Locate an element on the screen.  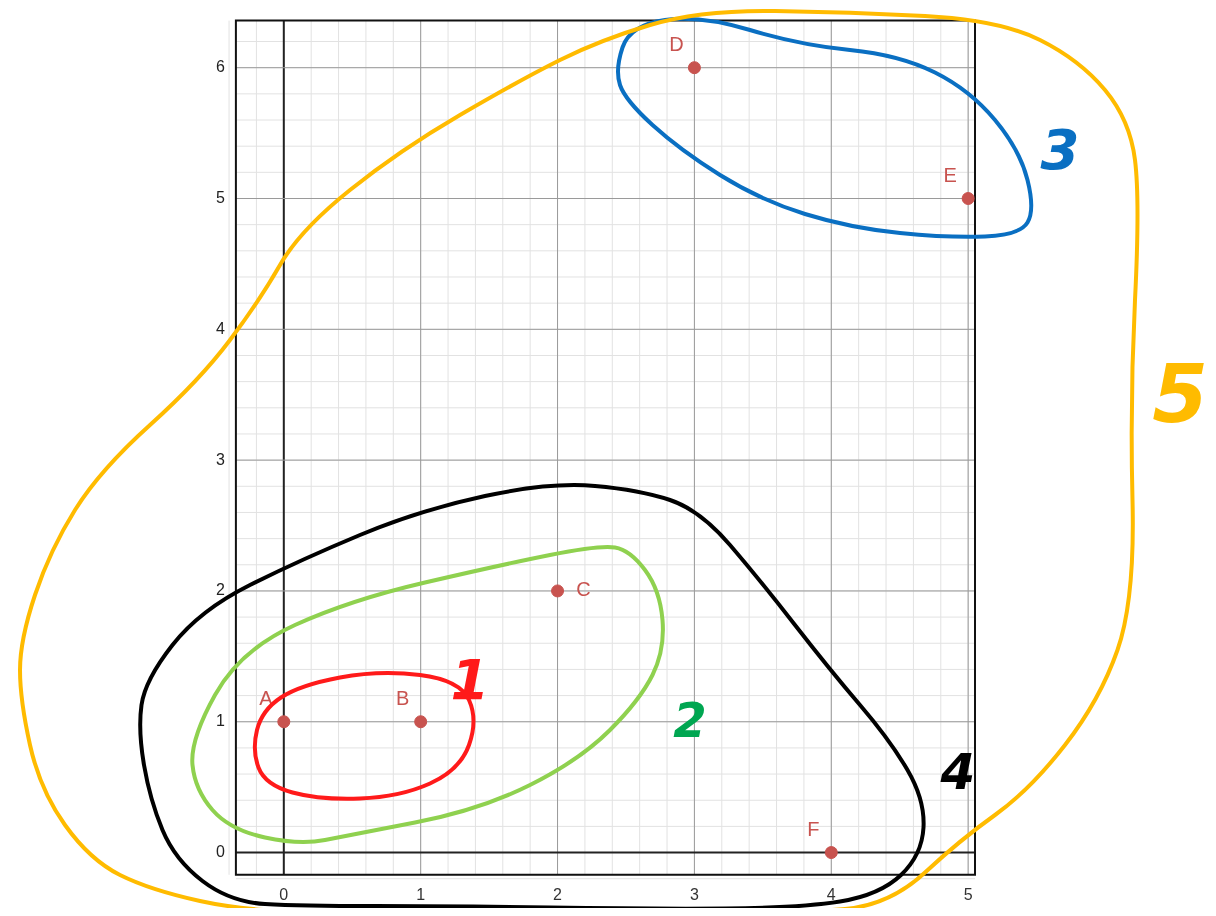
x-tick-label: 0 is located at coordinates (284, 894).